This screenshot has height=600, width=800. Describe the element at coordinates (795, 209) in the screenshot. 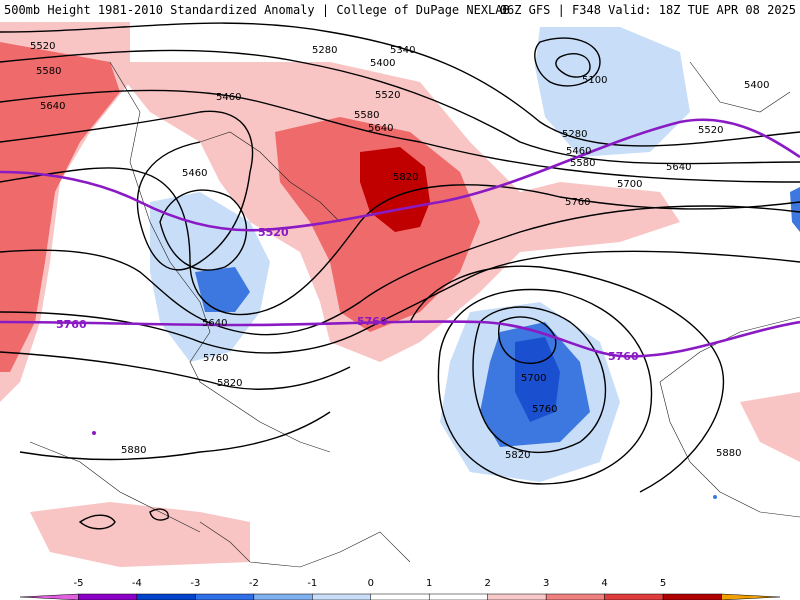

I see `shade-east-neg-edge` at that location.